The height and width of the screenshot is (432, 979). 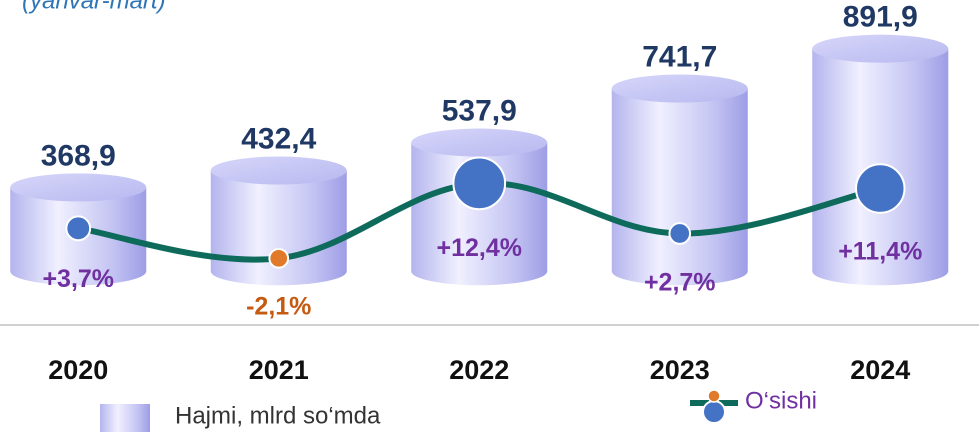 I want to click on data-label: 741,7, so click(x=679, y=56).